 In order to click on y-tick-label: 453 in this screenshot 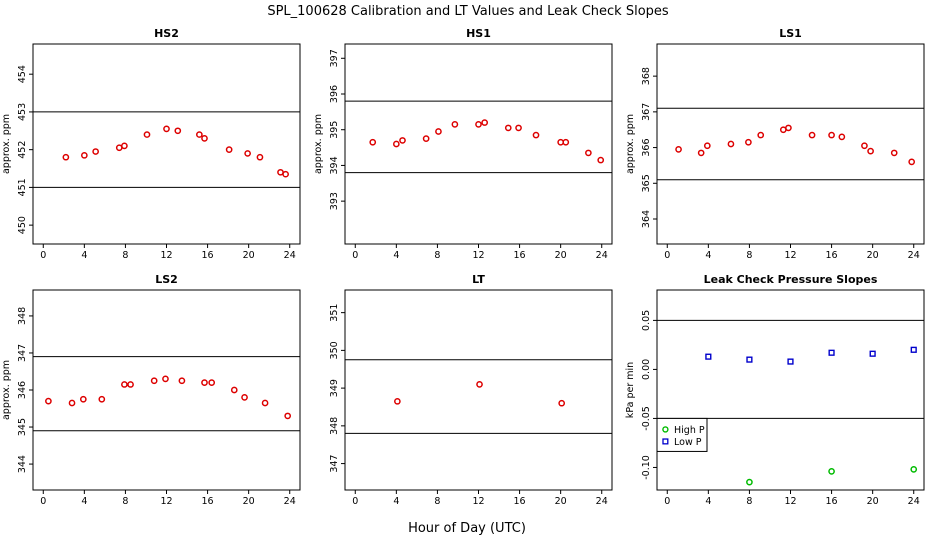, I will do `click(22, 112)`.